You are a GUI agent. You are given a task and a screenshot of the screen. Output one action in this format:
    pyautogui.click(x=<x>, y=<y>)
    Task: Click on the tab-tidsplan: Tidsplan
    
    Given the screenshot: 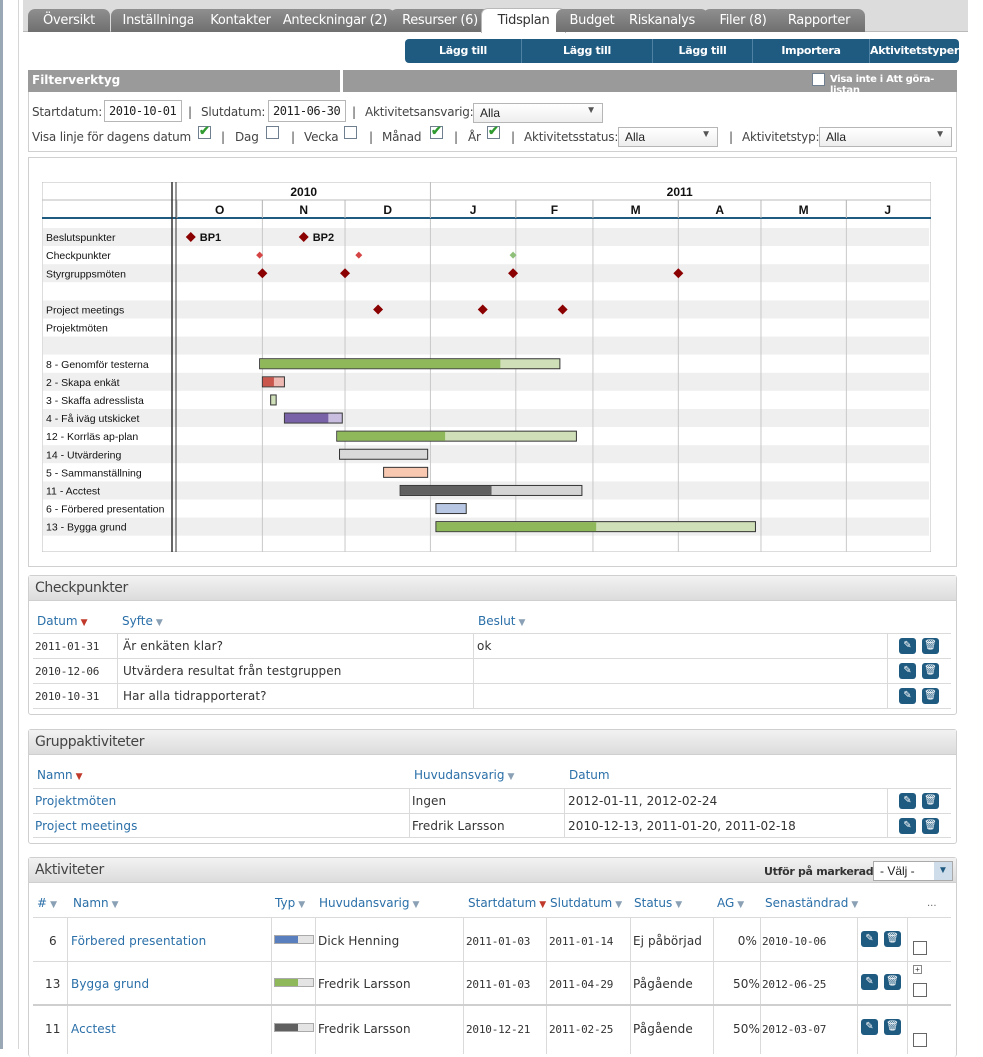 What is the action you would take?
    pyautogui.click(x=523, y=20)
    